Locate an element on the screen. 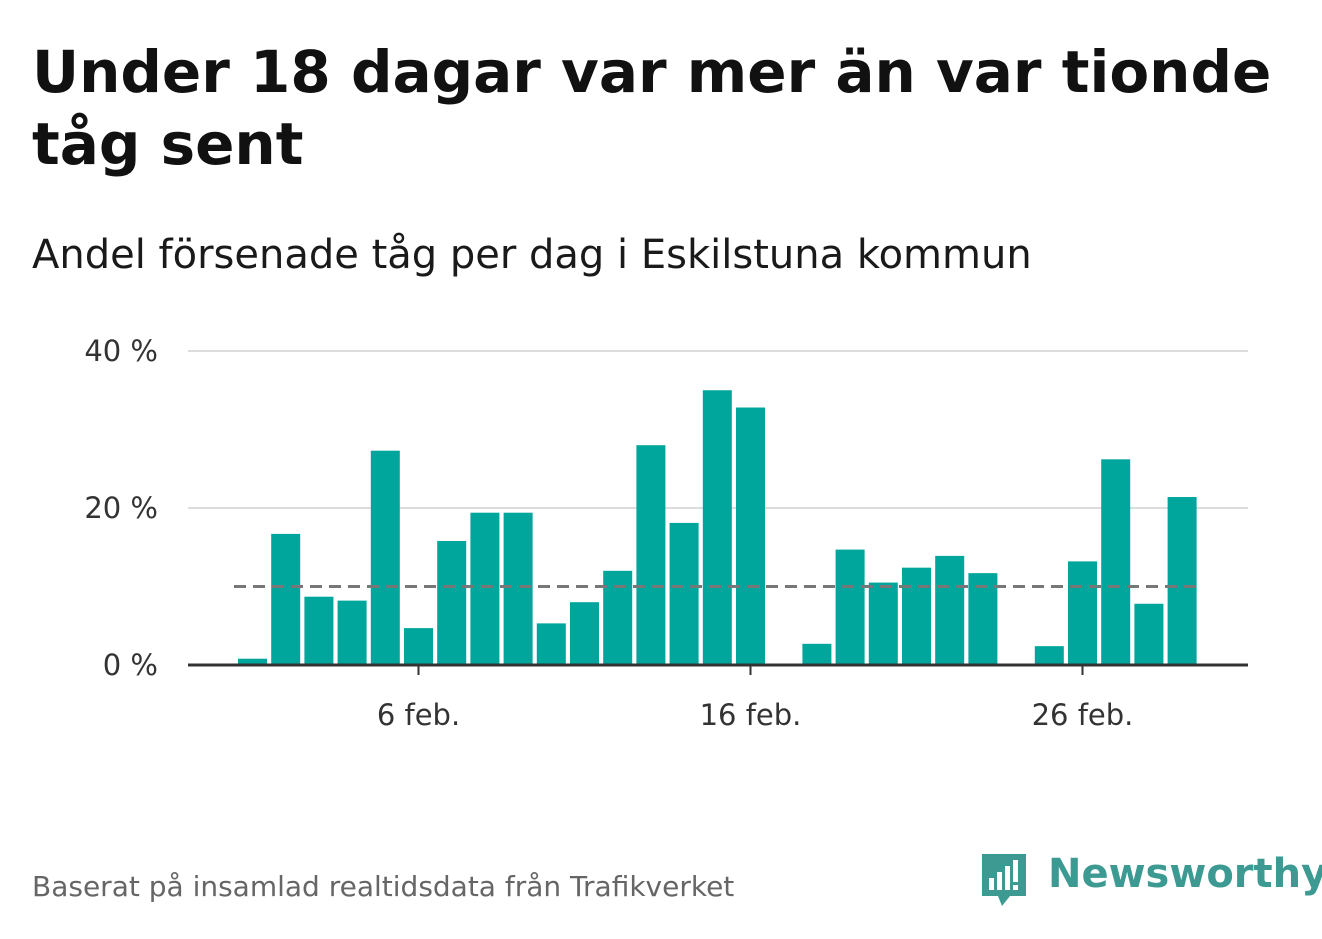 The height and width of the screenshot is (939, 1322). y-tick-label: 20 % is located at coordinates (121, 508).